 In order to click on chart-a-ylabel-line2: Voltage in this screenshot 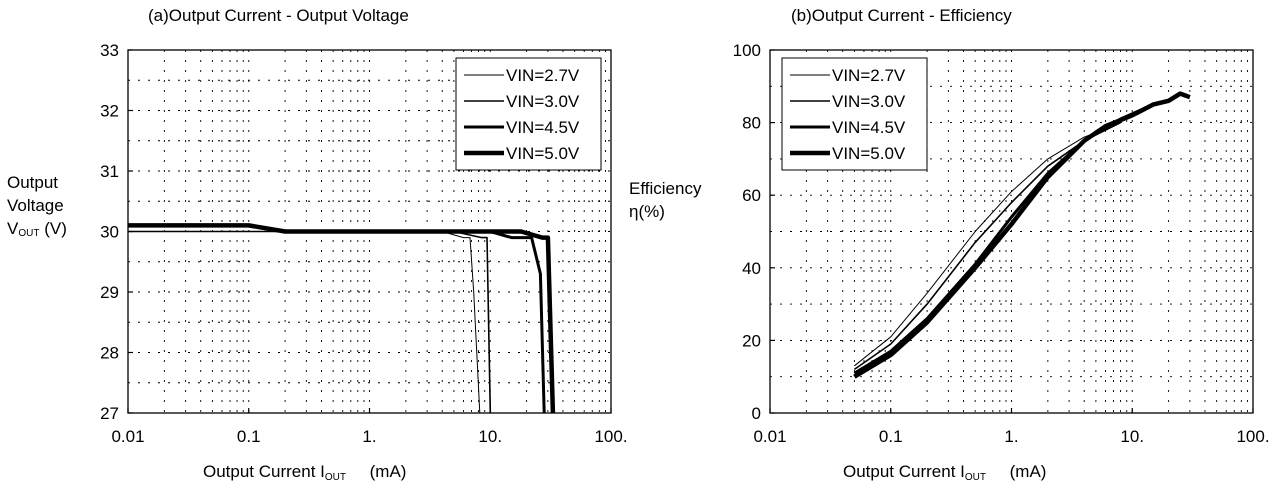, I will do `click(35, 205)`.